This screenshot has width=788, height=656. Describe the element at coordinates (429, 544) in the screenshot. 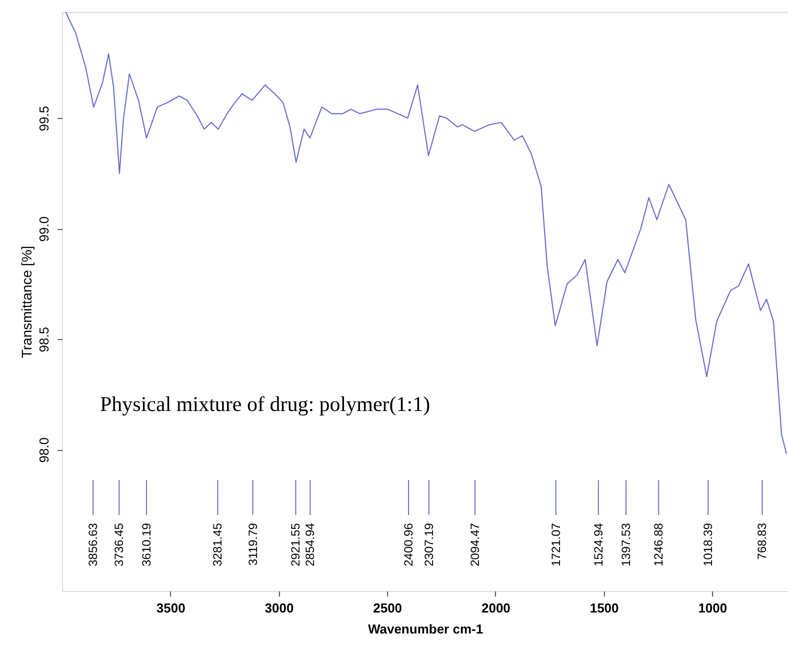

I see `ref-line-label: 2307.19` at that location.